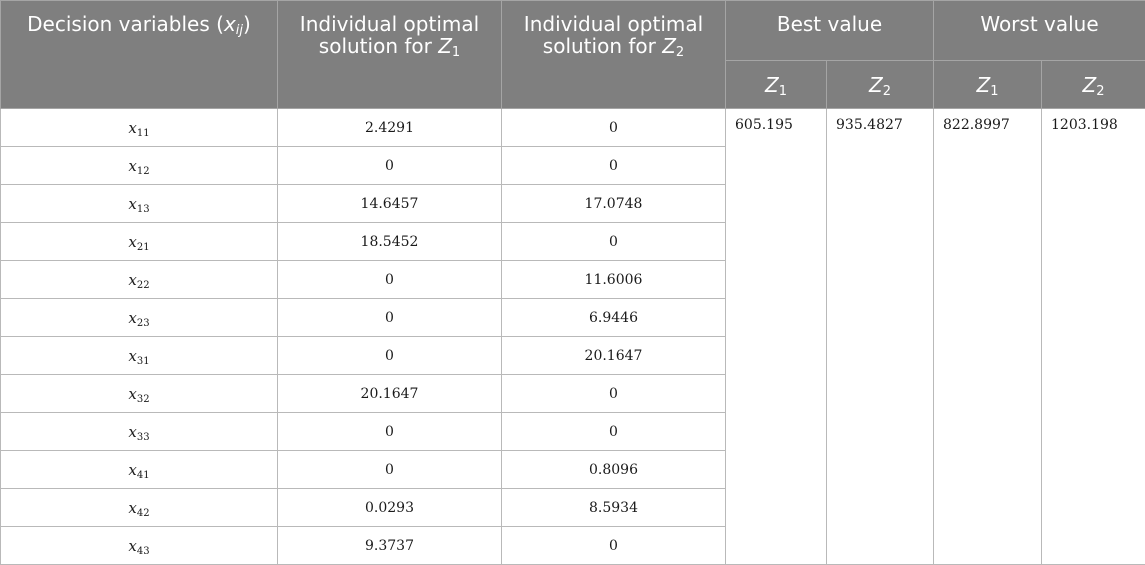  I want to click on decision-variable-cell: x13, so click(139, 204).